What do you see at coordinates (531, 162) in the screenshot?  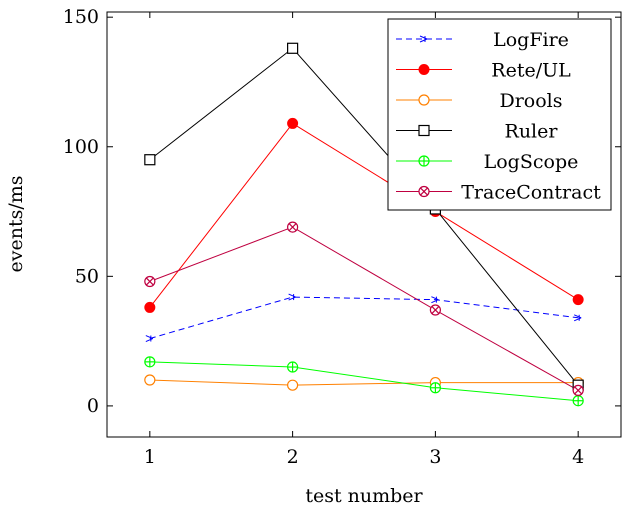 I see `legend-label: LogScope` at bounding box center [531, 162].